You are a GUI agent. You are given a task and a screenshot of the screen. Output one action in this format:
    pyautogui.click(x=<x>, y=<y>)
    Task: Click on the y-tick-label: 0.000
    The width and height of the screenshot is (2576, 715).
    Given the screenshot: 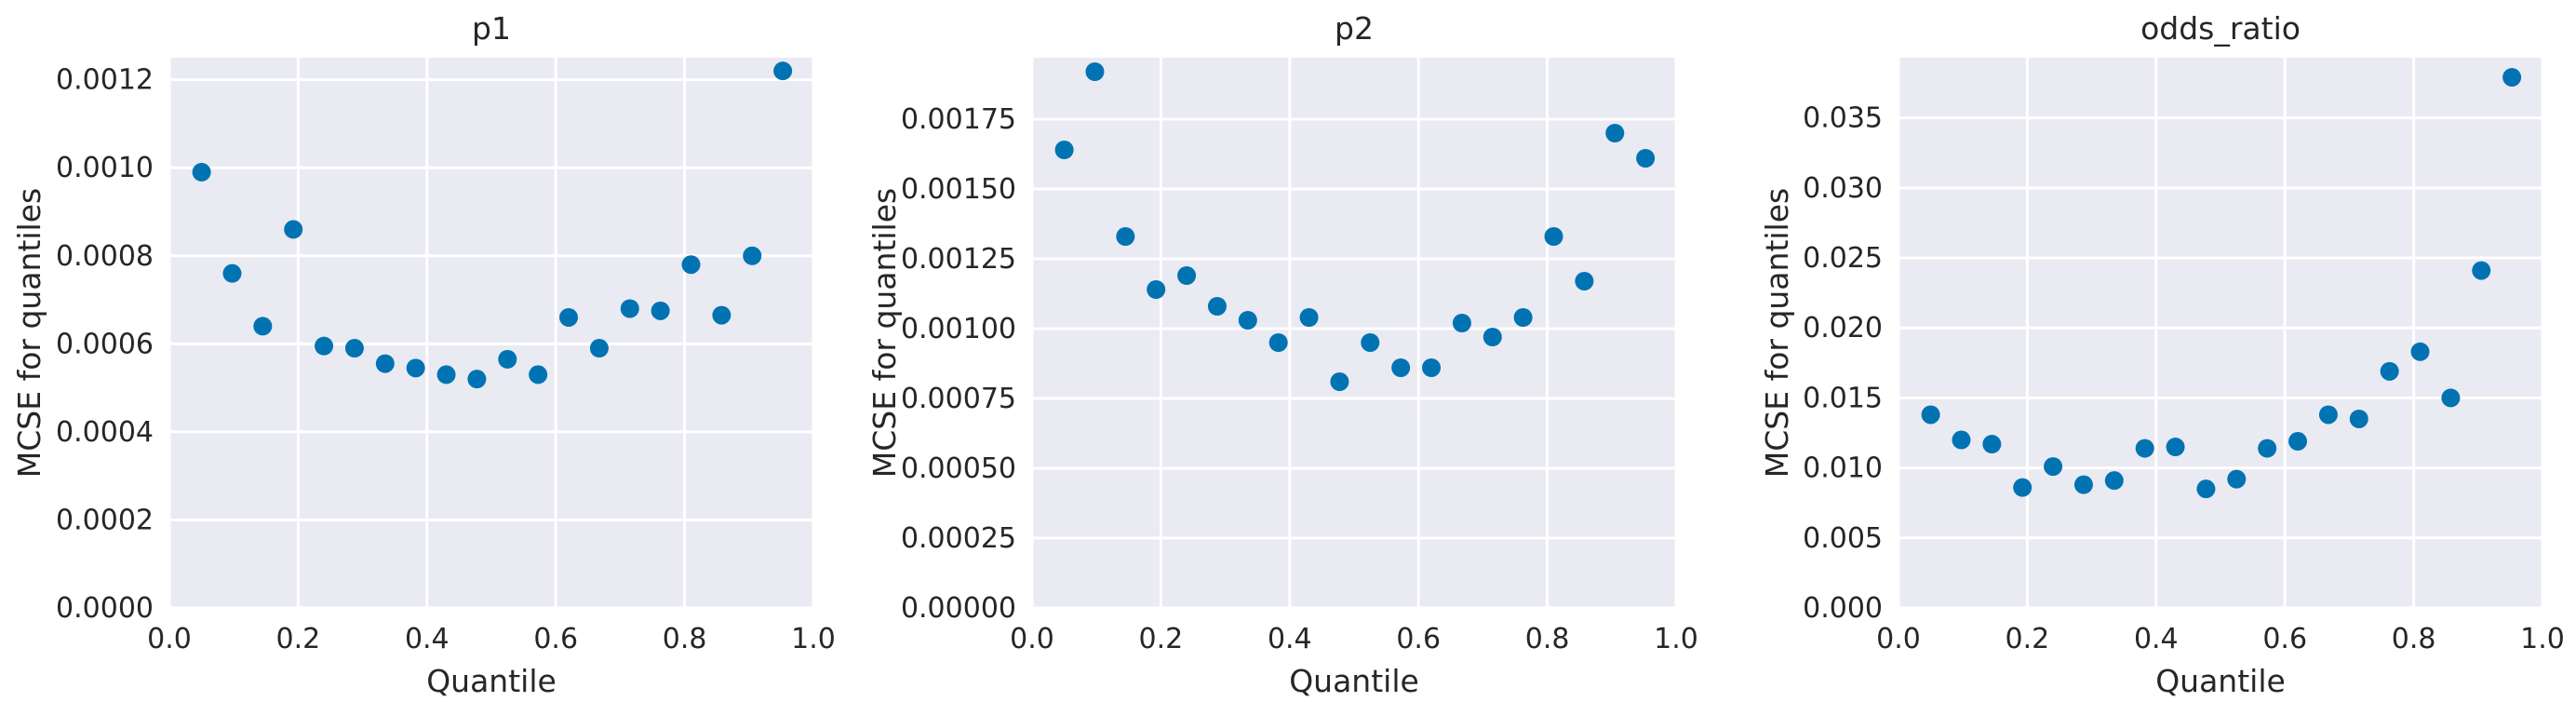 What is the action you would take?
    pyautogui.click(x=1843, y=608)
    